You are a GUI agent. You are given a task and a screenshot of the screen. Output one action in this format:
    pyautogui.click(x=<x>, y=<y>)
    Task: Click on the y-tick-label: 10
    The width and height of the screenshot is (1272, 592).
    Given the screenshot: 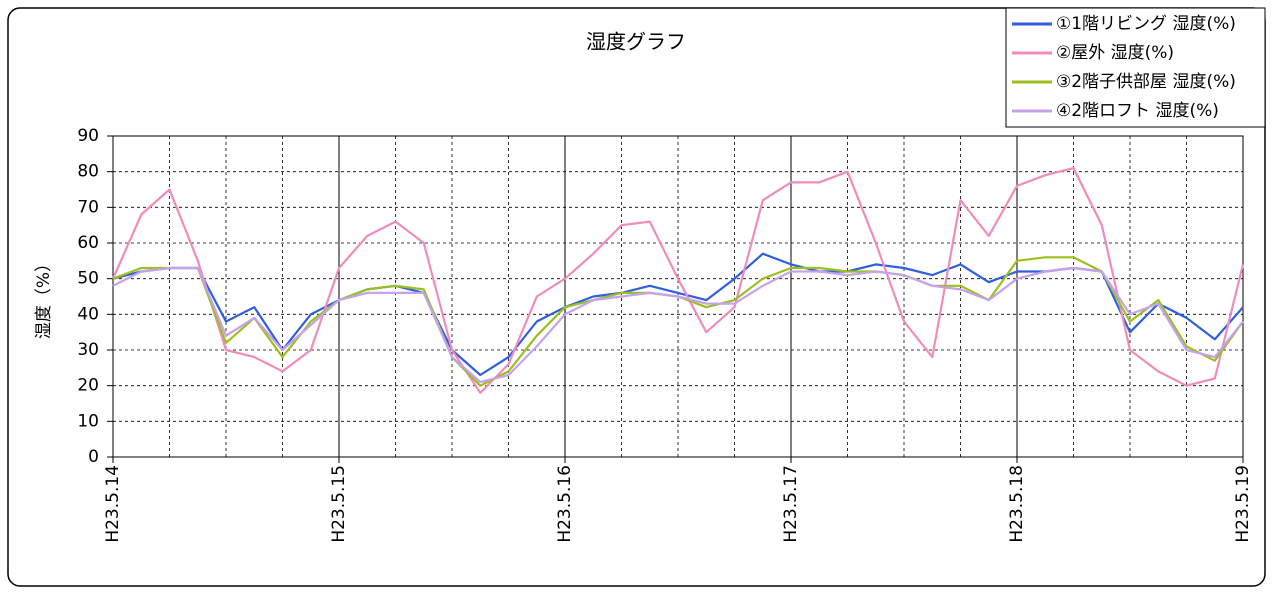 What is the action you would take?
    pyautogui.click(x=88, y=421)
    